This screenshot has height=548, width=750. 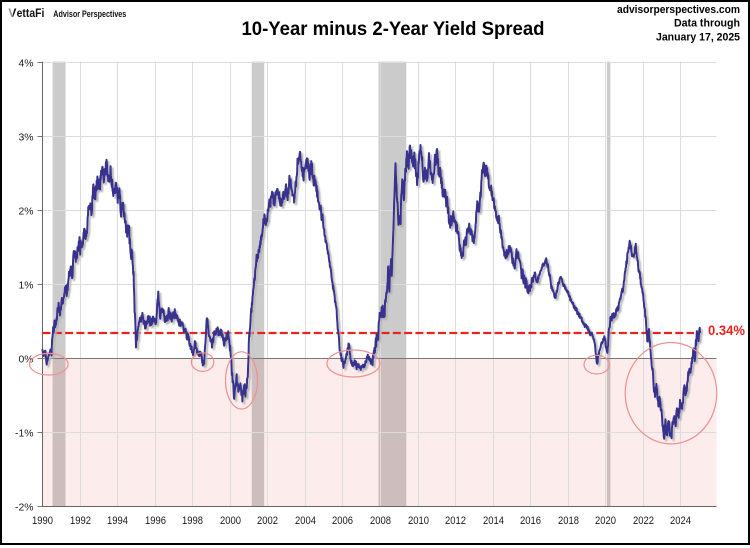 What do you see at coordinates (530, 521) in the screenshot?
I see `svg-text: 2016` at bounding box center [530, 521].